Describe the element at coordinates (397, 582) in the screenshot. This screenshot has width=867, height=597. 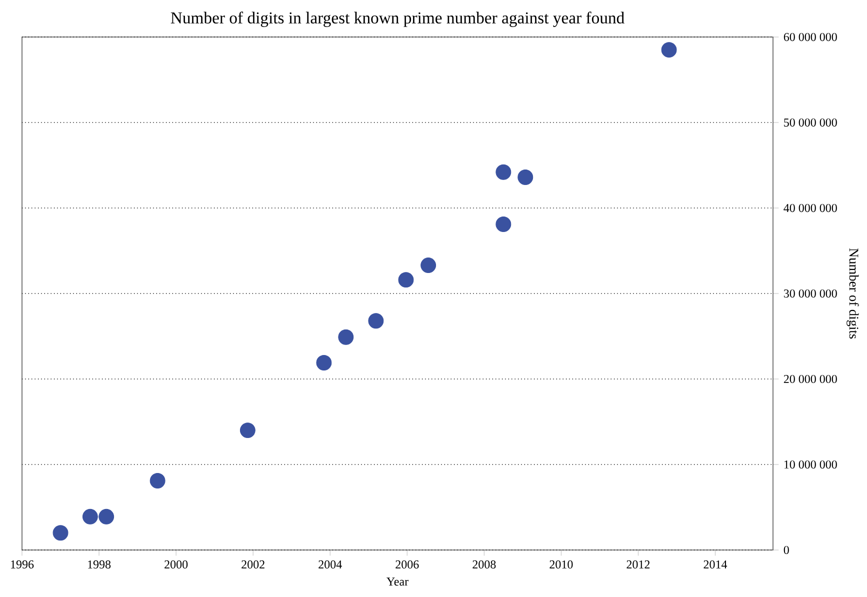
I see `x-axis-title: Year` at that location.